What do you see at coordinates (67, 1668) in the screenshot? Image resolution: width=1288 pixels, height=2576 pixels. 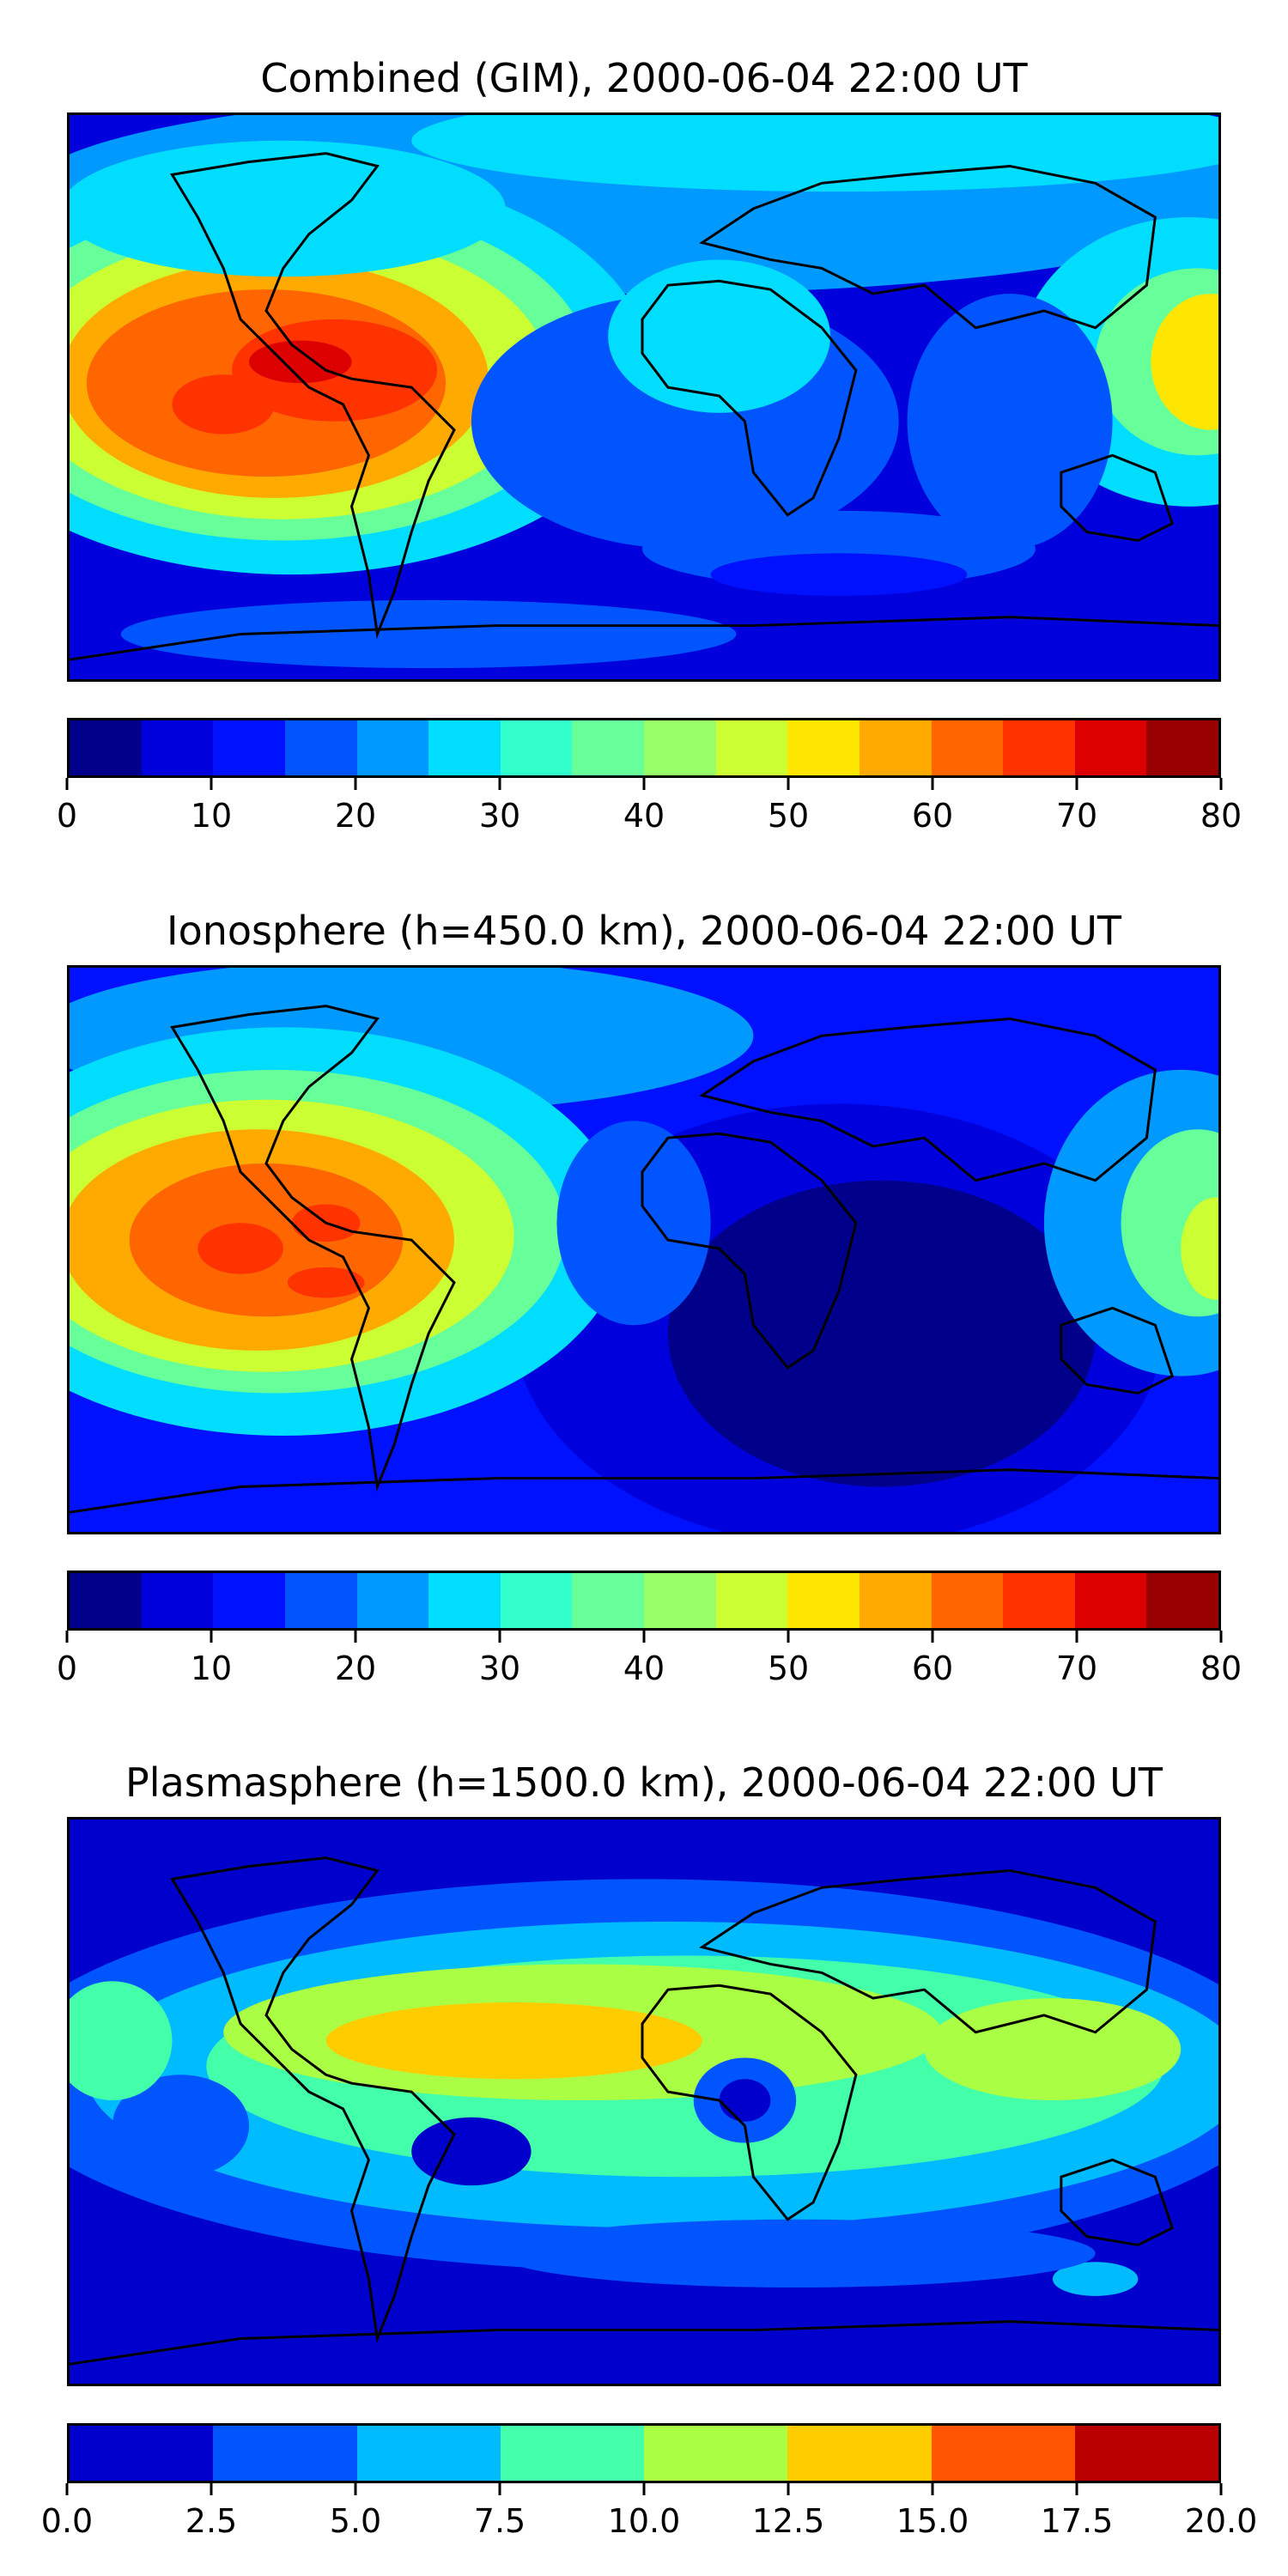 I see `colorbar-tick-label: 0` at bounding box center [67, 1668].